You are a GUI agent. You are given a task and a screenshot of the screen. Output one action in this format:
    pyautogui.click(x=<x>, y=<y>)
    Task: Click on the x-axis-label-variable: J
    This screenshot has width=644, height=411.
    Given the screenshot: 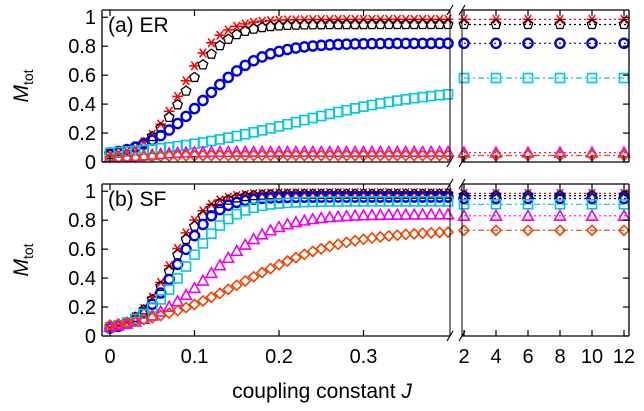 What is the action you would take?
    pyautogui.click(x=406, y=391)
    